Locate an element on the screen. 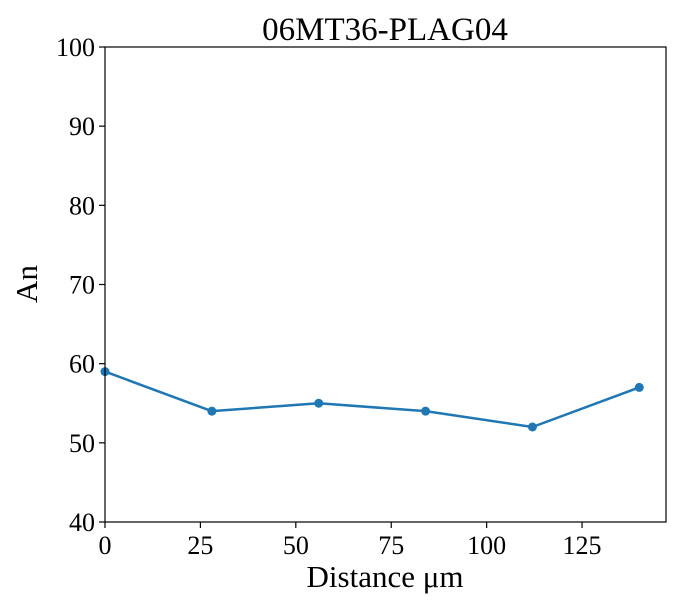  y-tick-label: 90 is located at coordinates (82, 126).